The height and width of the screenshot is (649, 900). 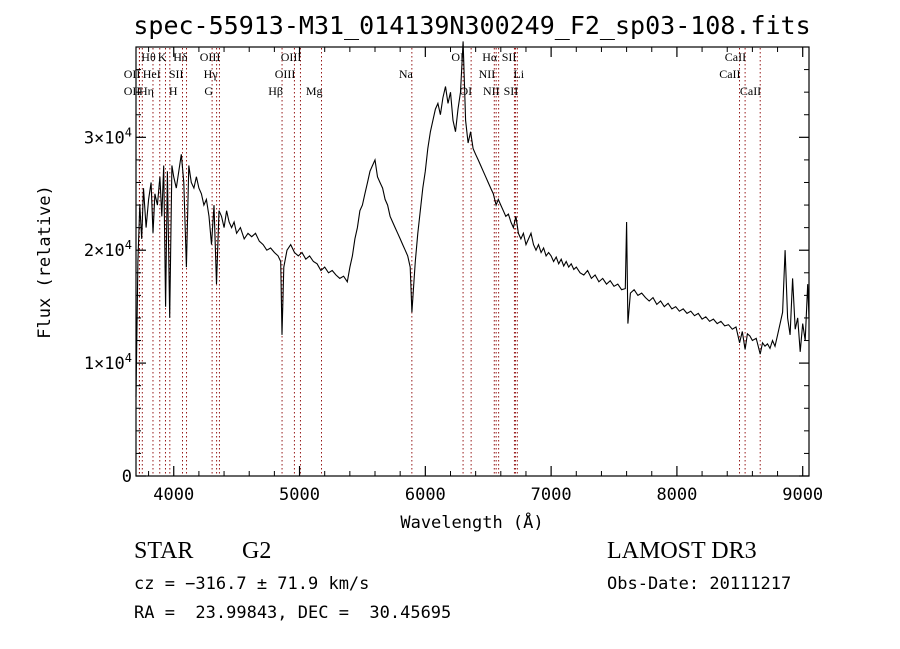 What do you see at coordinates (128, 132) in the screenshot?
I see `y-tick-exponent-3: 4` at bounding box center [128, 132].